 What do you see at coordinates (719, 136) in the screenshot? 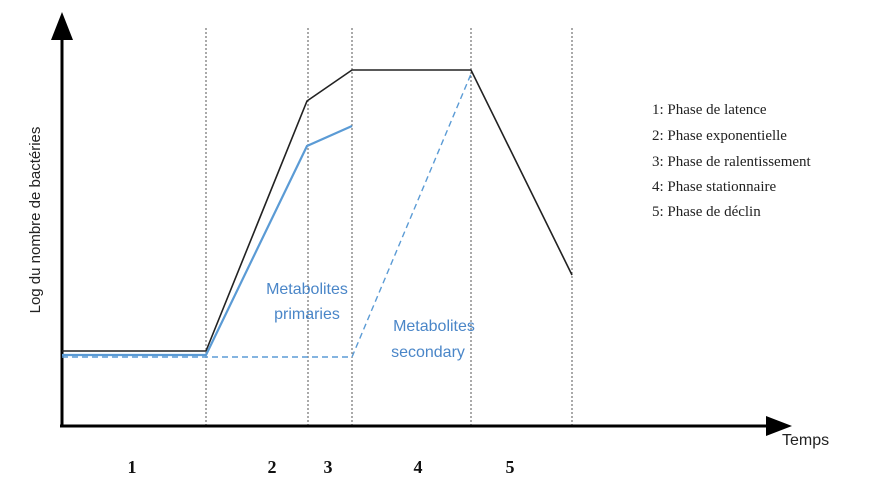
I see `legend-item-2: 2: Phase exponentielle` at bounding box center [719, 136].